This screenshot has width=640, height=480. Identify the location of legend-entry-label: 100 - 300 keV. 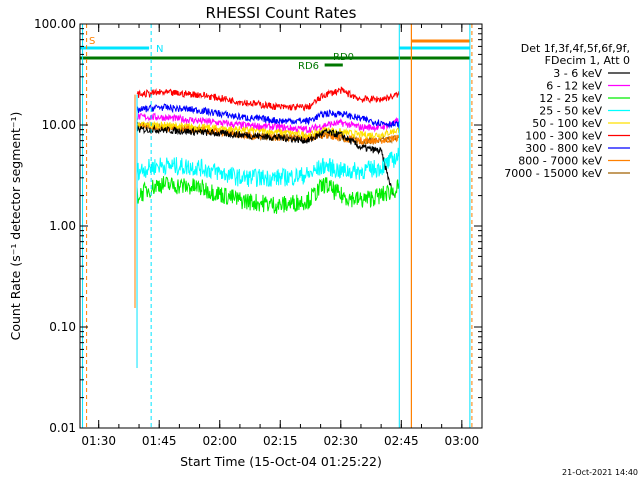
(563, 136).